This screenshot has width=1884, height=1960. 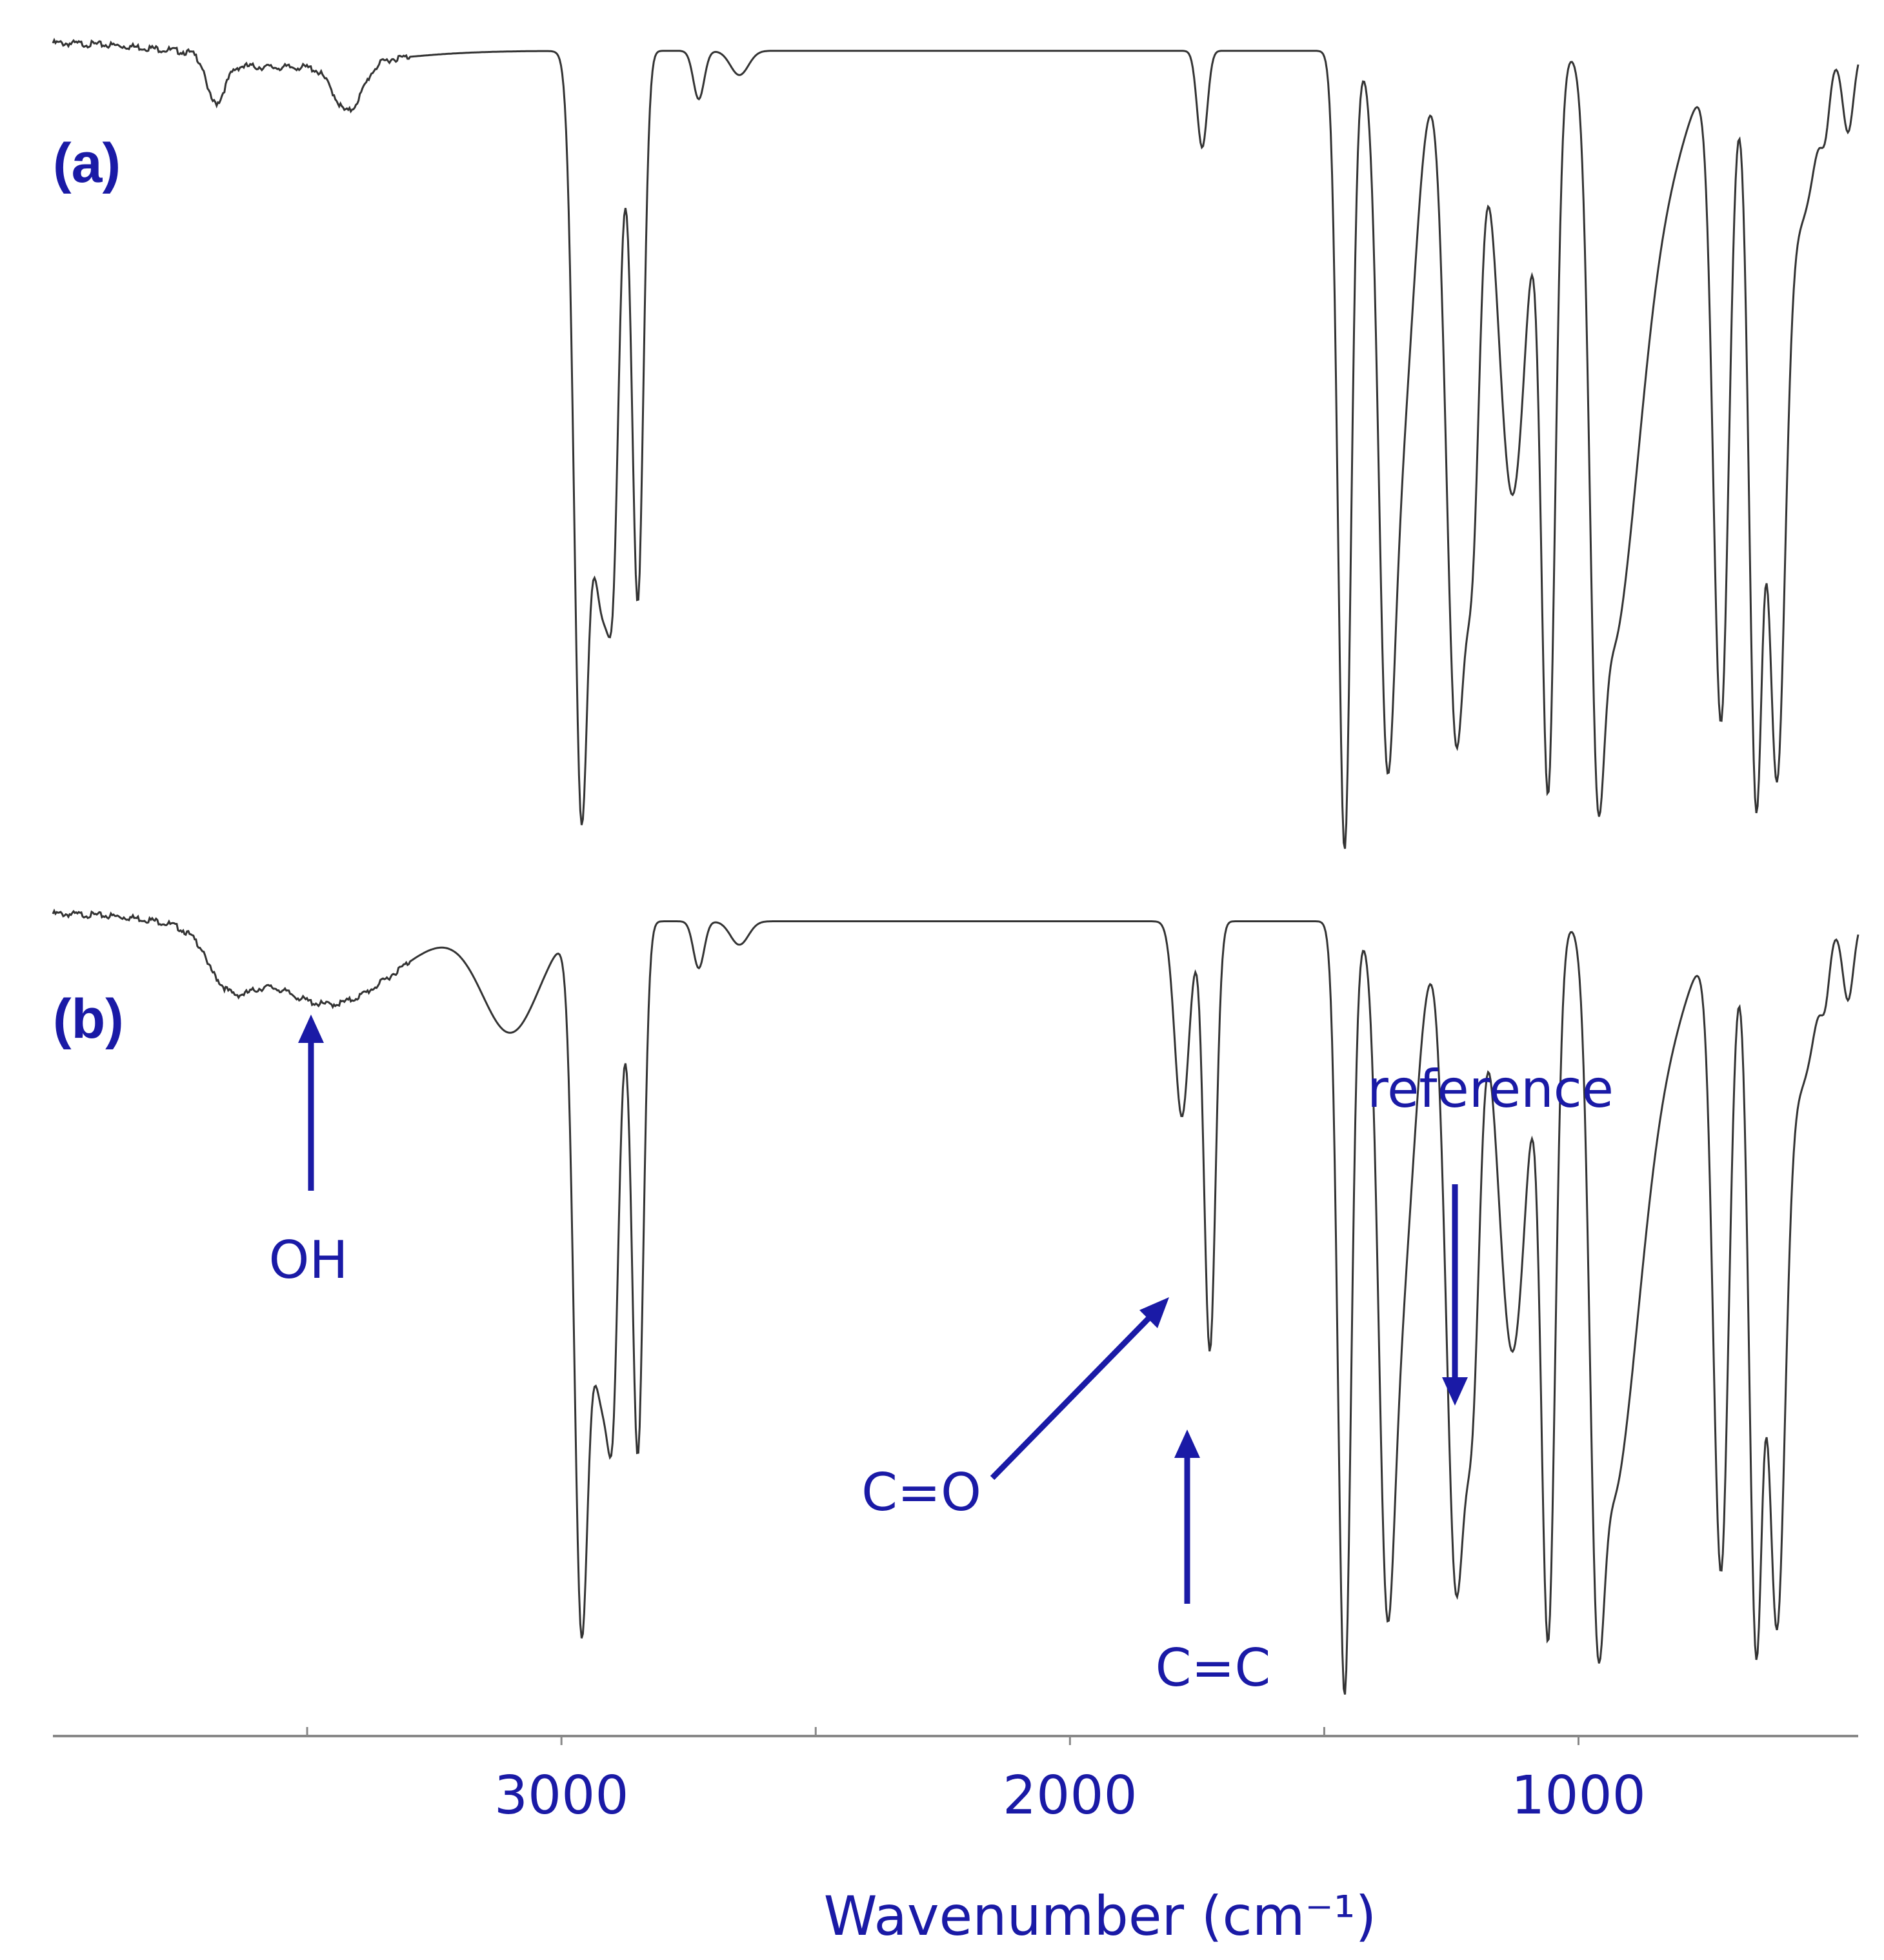 What do you see at coordinates (1490, 1089) in the screenshot?
I see `reference-label: reference` at bounding box center [1490, 1089].